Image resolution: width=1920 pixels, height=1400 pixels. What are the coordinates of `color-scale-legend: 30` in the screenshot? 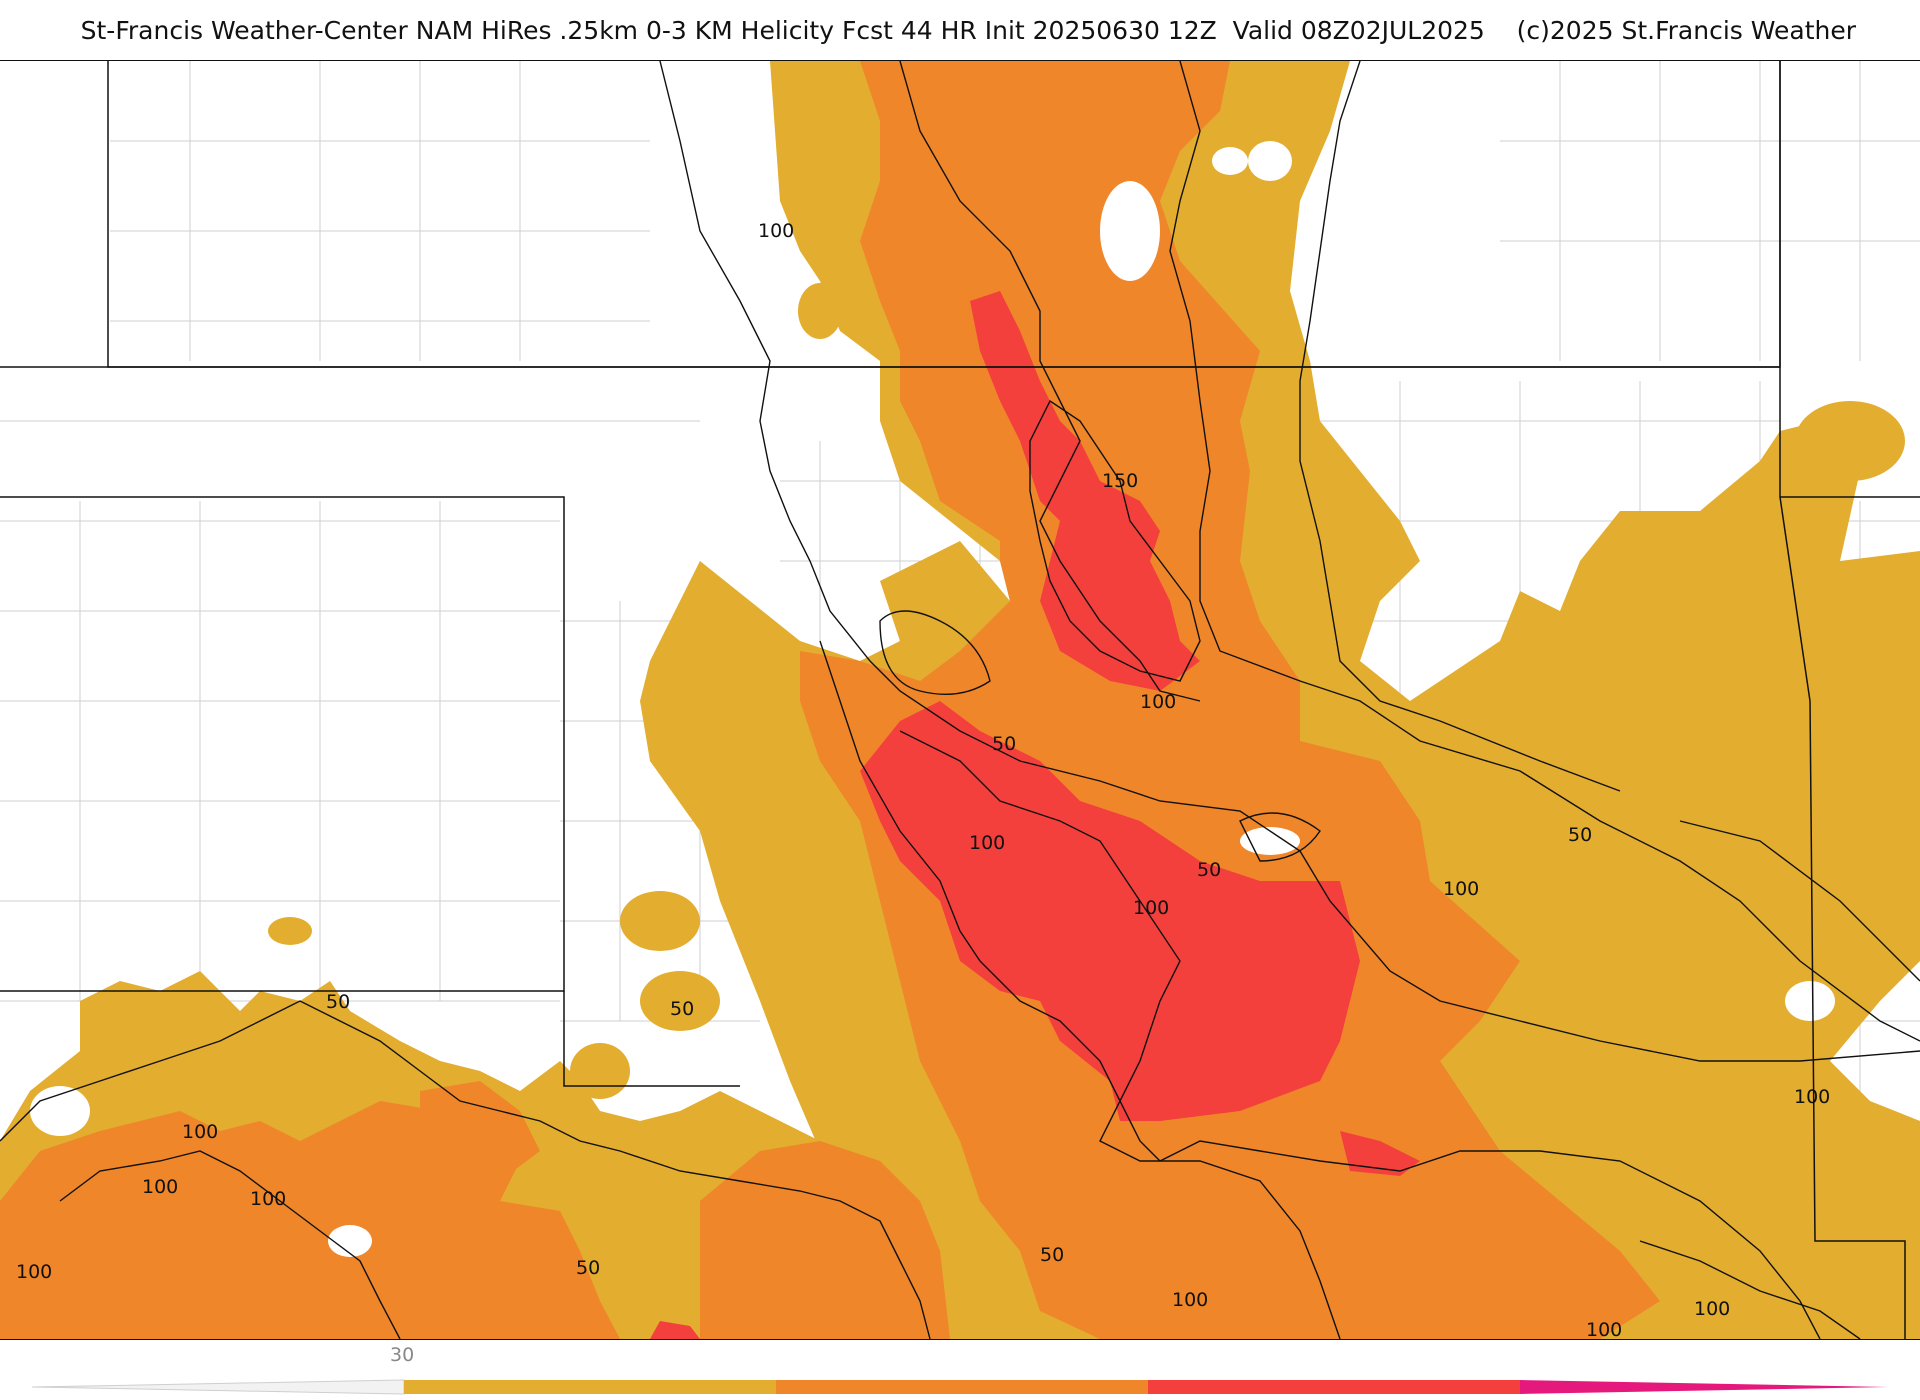 It's located at (960, 1369).